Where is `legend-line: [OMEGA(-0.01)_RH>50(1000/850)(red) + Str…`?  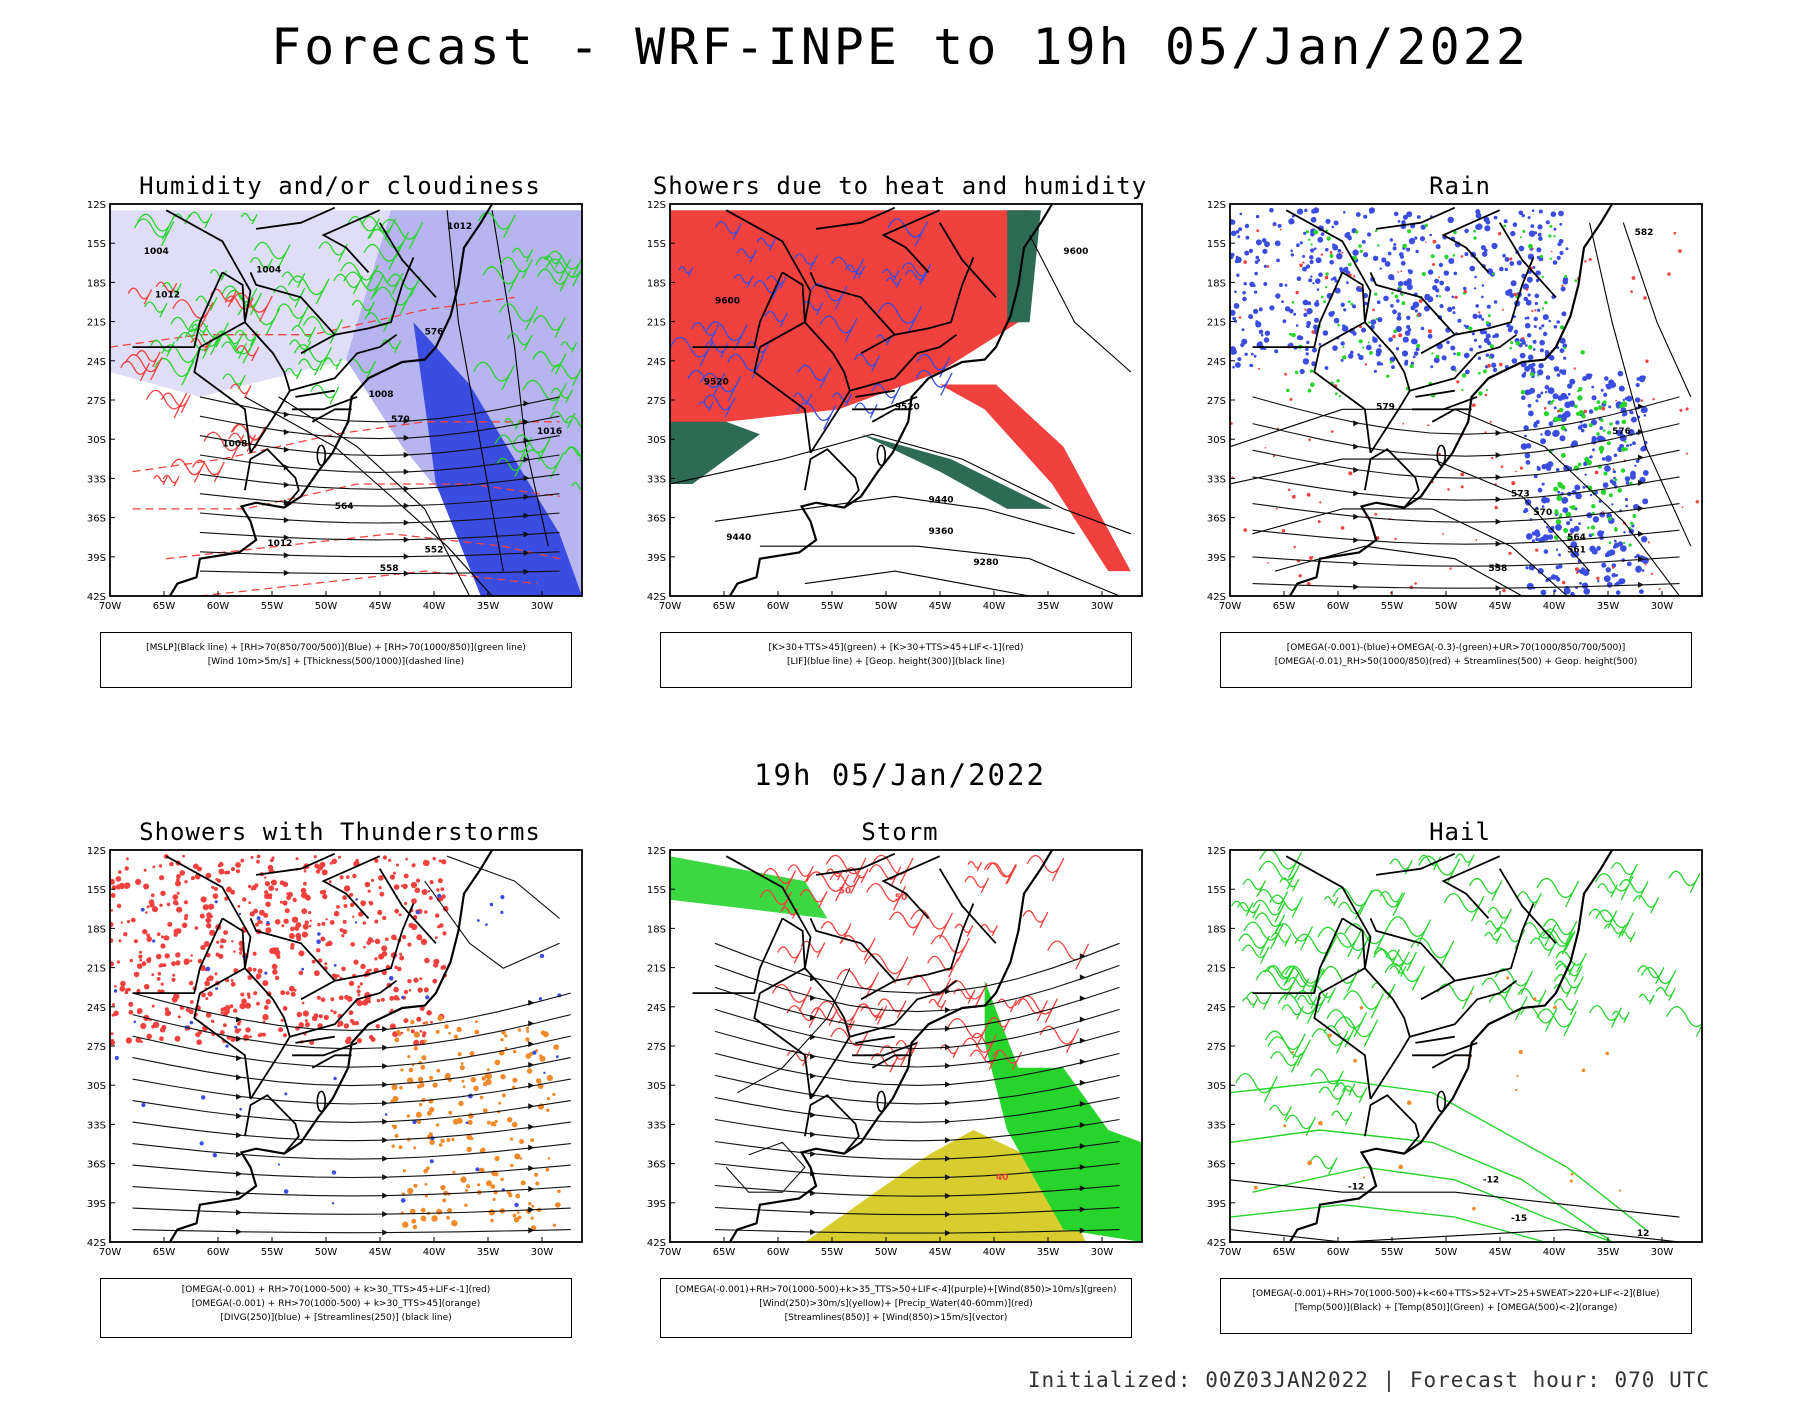 legend-line: [OMEGA(-0.01)_RH>50(1000/850)(red) + Str… is located at coordinates (1456, 662).